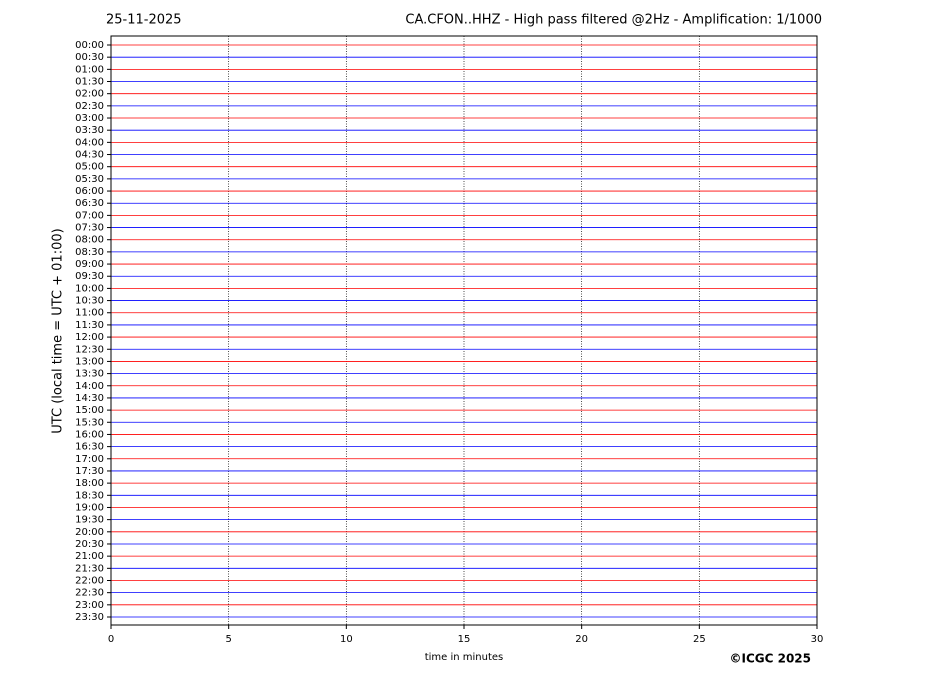  I want to click on y-tick-label: 09:00, so click(89, 264).